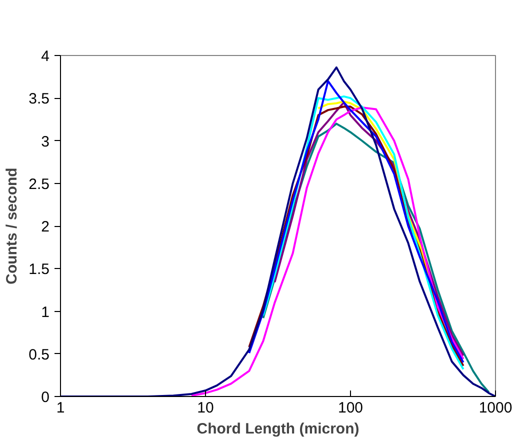  I want to click on x-axis-title: Chord Length (micron), so click(278, 429).